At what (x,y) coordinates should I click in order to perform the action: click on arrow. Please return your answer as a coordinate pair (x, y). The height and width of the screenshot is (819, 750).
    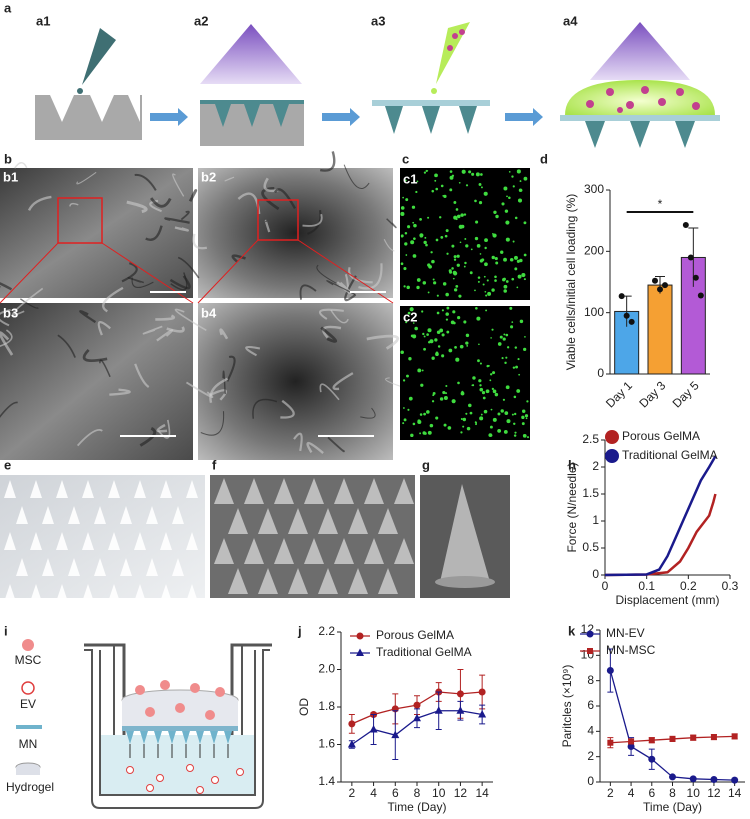
    Looking at the image, I should click on (524, 117).